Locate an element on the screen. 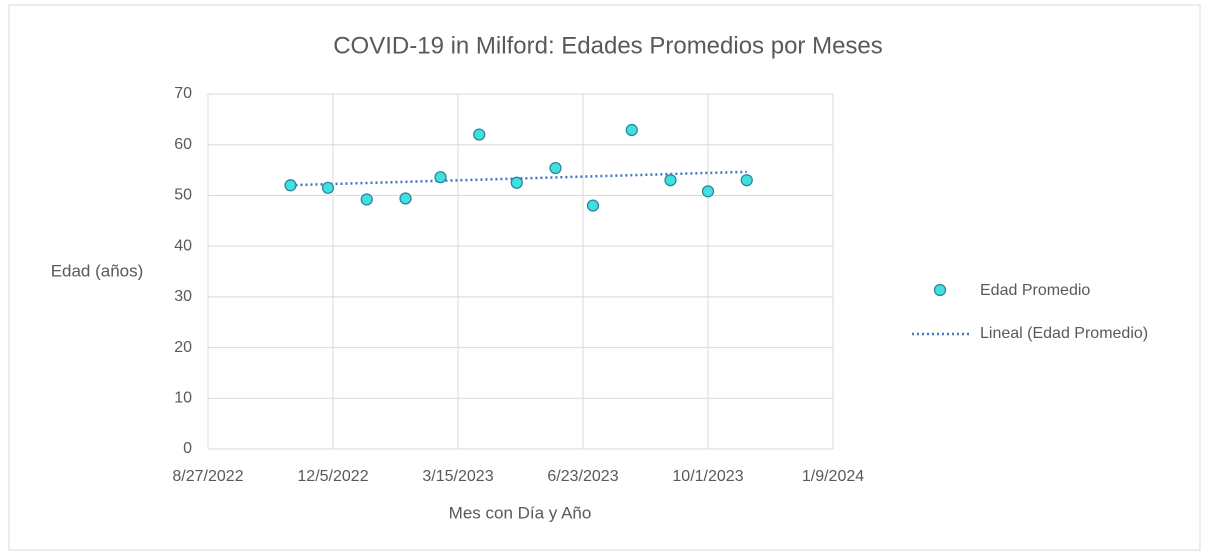  legend-label: Edad Promedio is located at coordinates (1035, 290).